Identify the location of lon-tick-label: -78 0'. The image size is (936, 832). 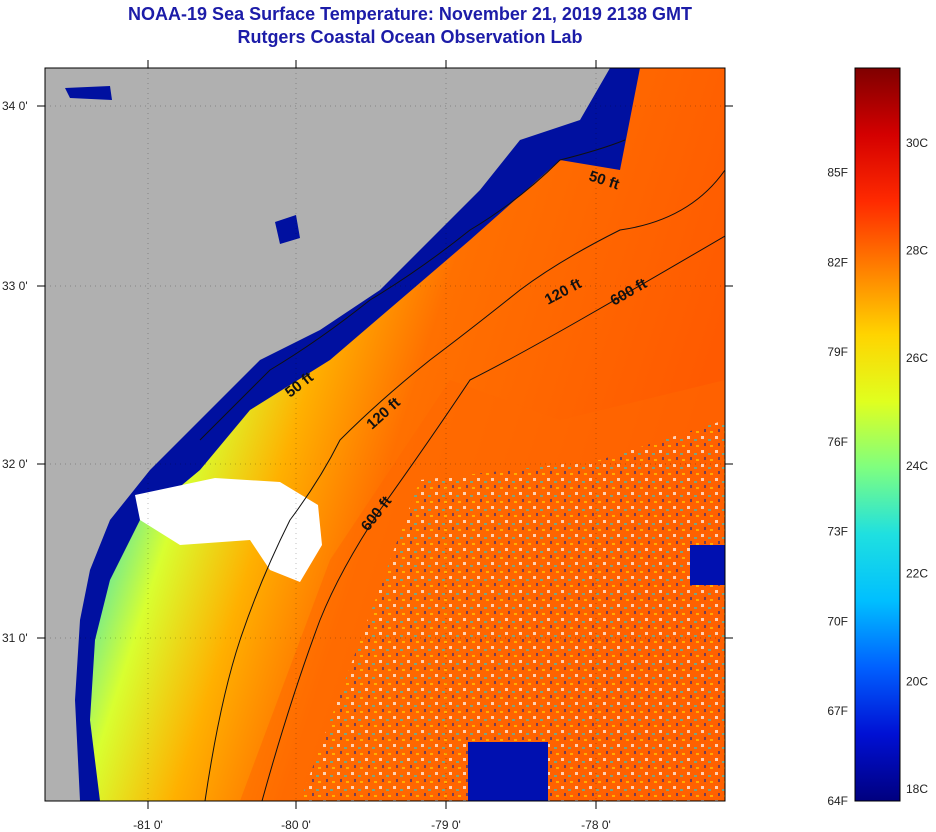
(596, 825).